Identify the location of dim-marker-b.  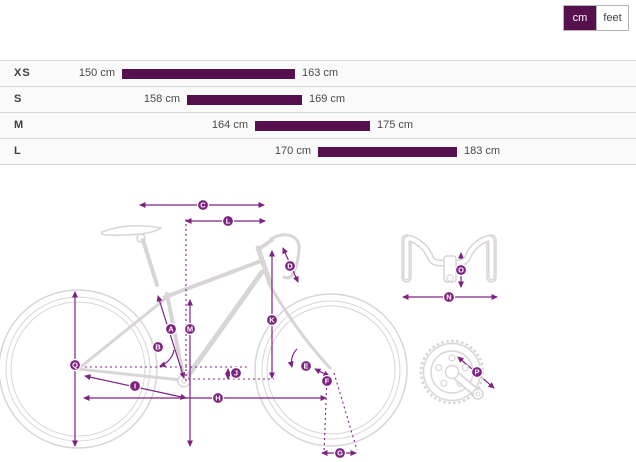
(158, 347).